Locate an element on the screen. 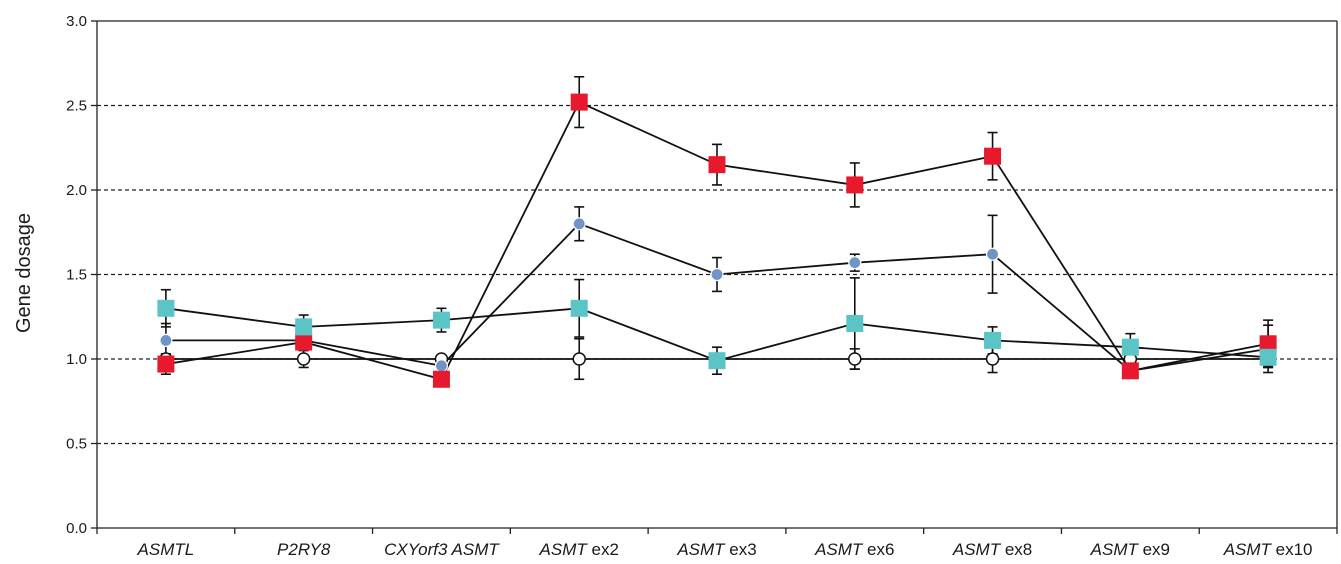  x-category-label-suffix: ex2 is located at coordinates (603, 549).